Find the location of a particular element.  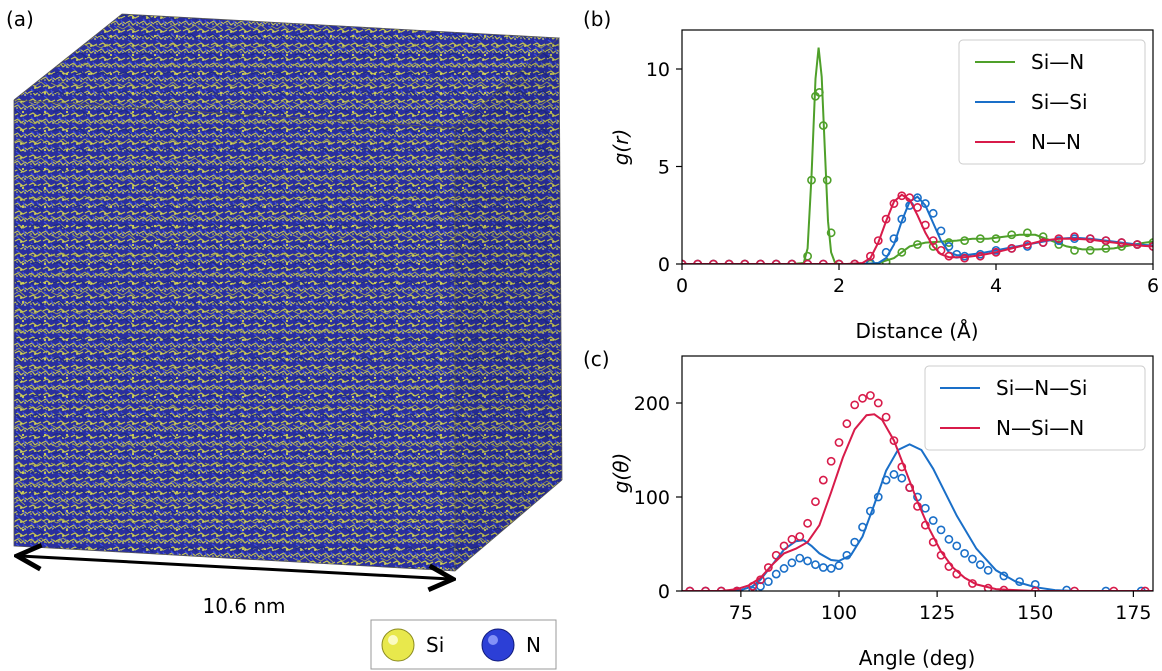

si-atom-icon is located at coordinates (398, 645).